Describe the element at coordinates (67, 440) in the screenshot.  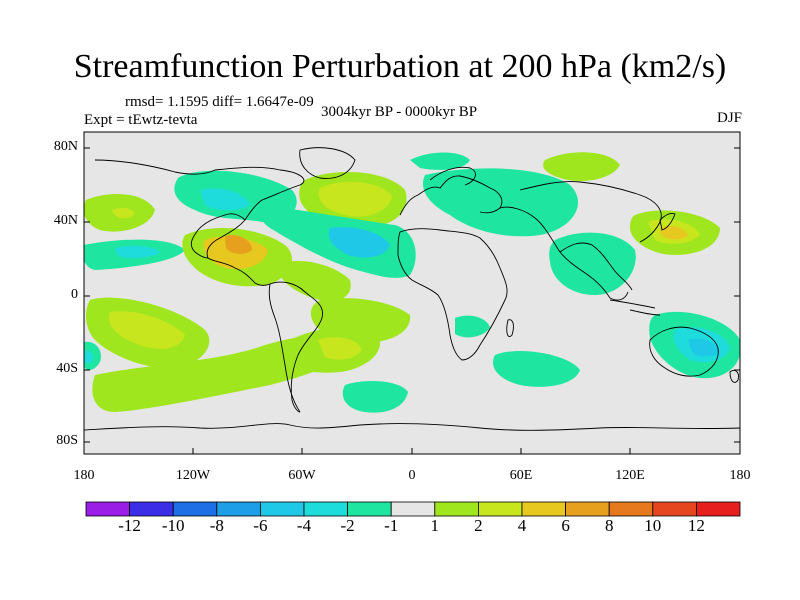
I see `y-label-80s: 80S` at that location.